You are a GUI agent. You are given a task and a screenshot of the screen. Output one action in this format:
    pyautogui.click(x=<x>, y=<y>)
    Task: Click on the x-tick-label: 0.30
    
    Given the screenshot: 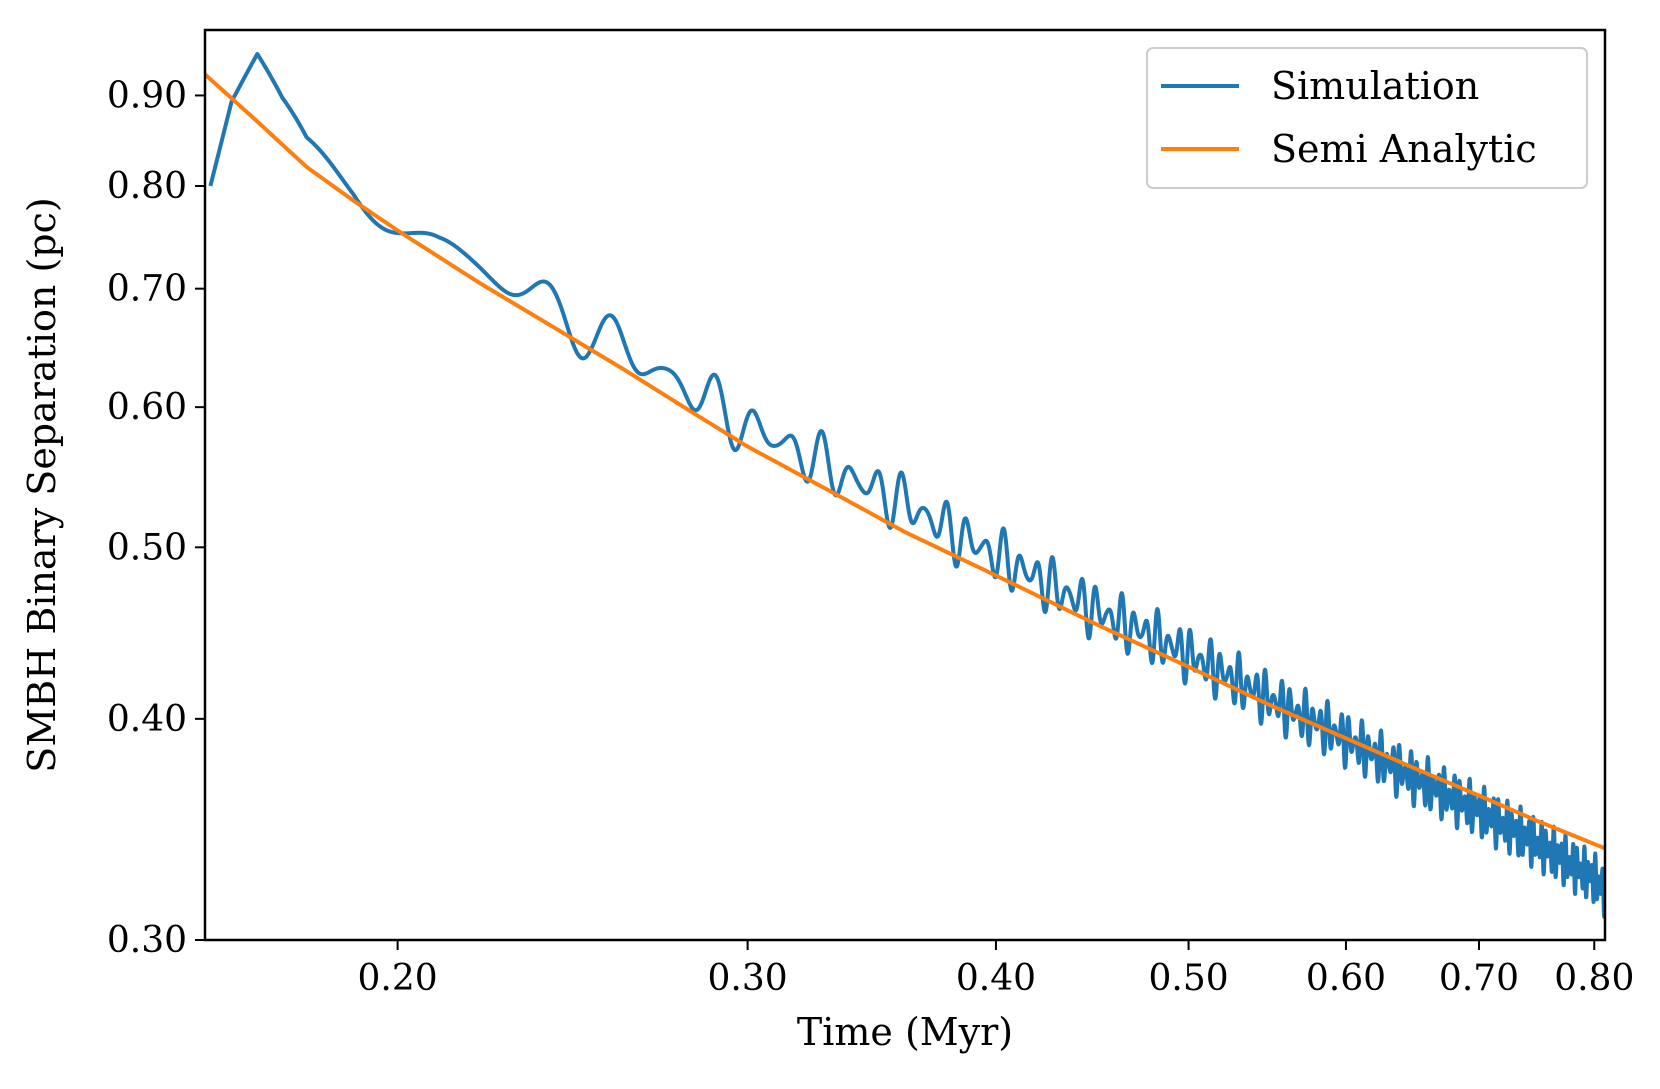 What is the action you would take?
    pyautogui.click(x=748, y=978)
    